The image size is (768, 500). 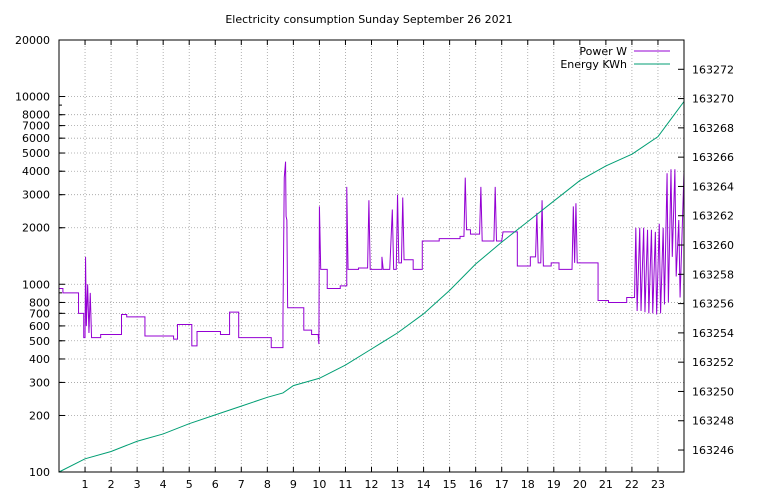 I want to click on y2-tick-label: 163264, so click(x=713, y=186).